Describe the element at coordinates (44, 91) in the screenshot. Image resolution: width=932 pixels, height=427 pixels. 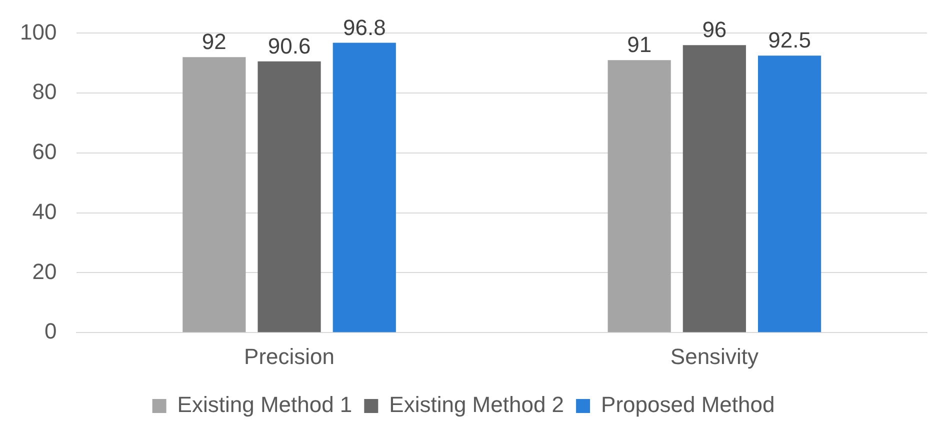
I see `y-tick-label: 80` at that location.